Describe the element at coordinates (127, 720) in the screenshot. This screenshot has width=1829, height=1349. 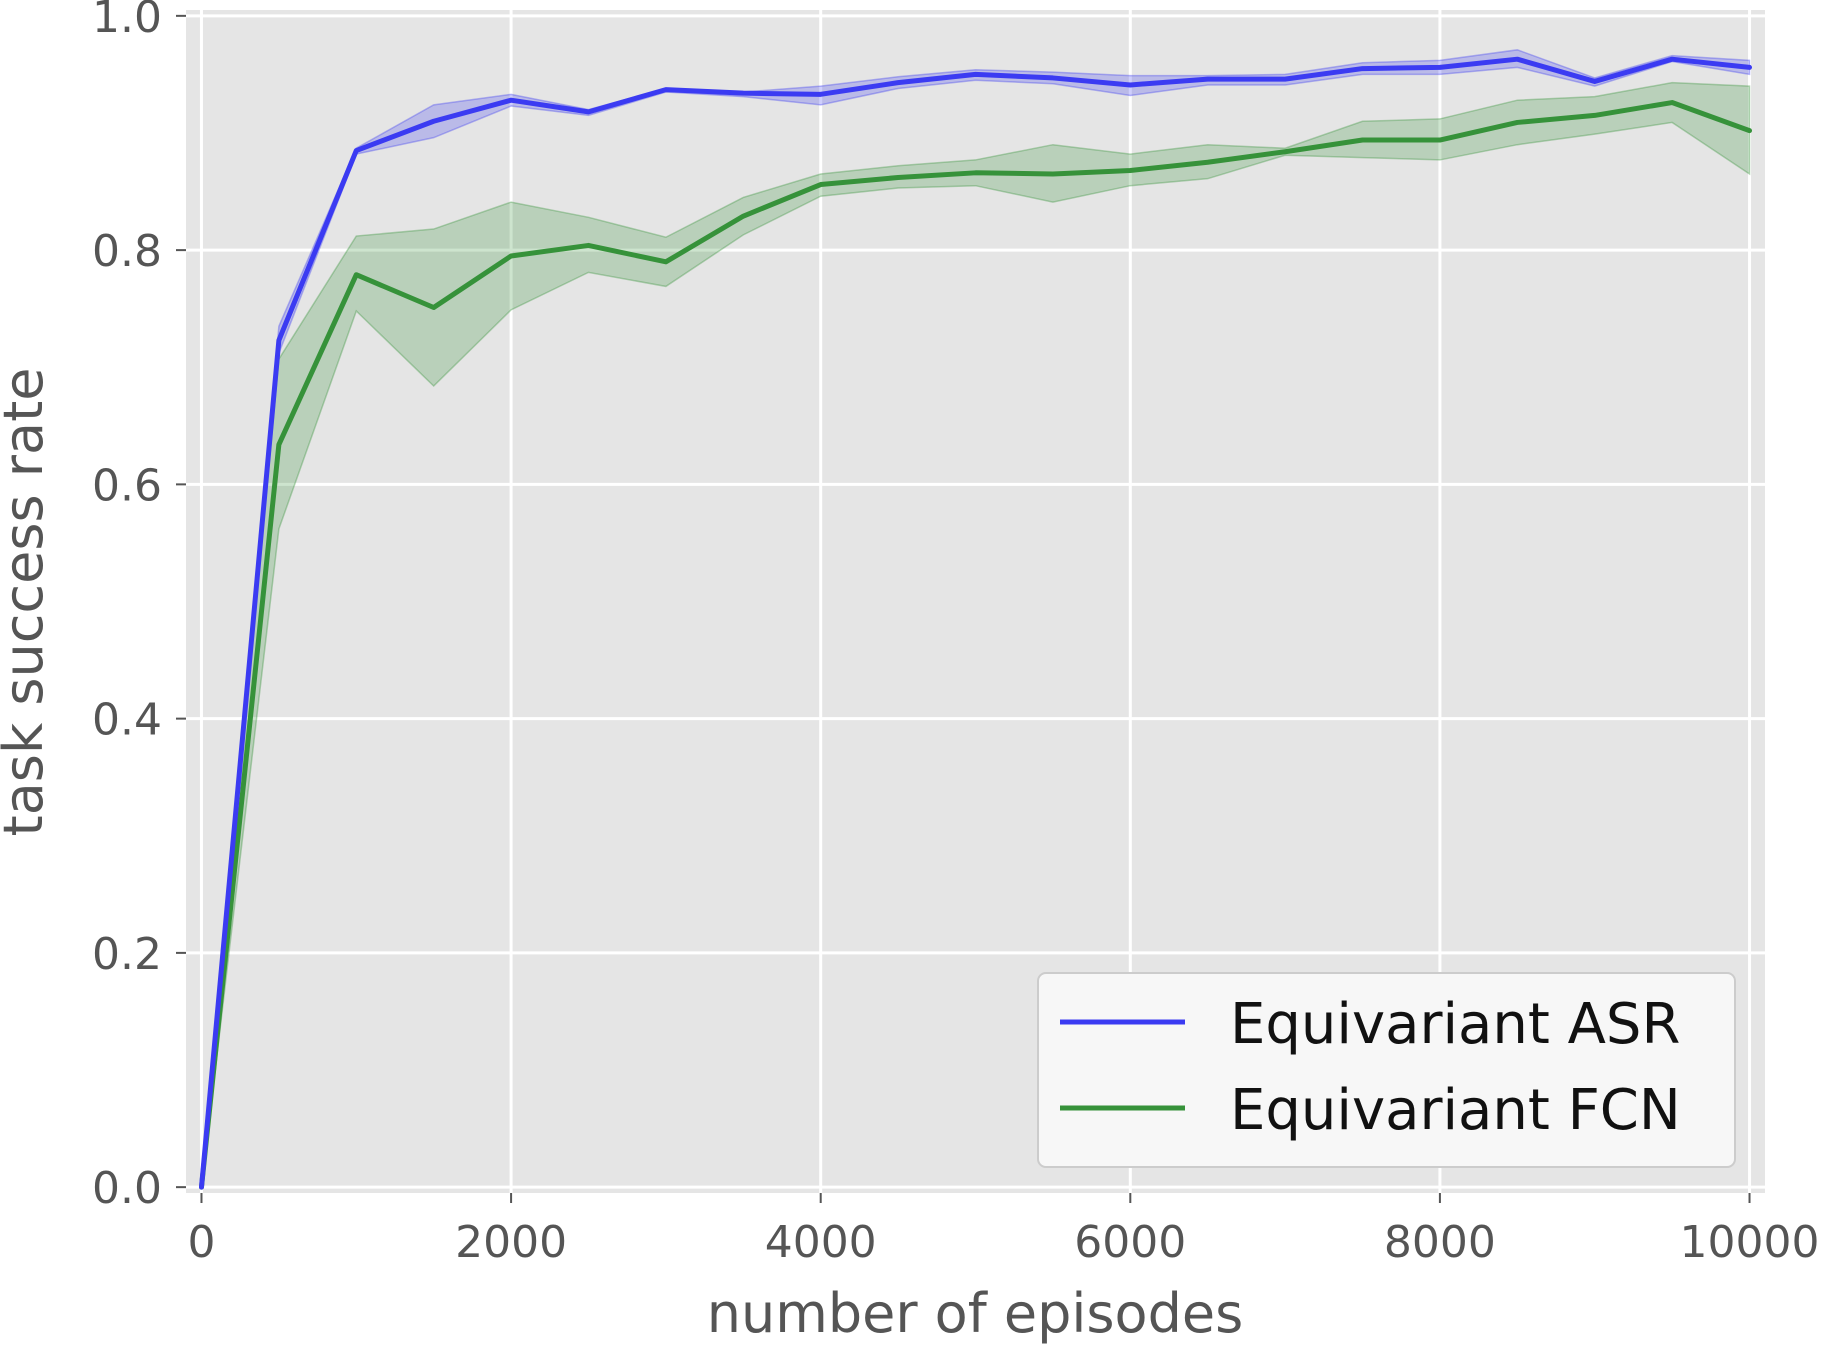
I see `y-tick-label: 0.4` at that location.